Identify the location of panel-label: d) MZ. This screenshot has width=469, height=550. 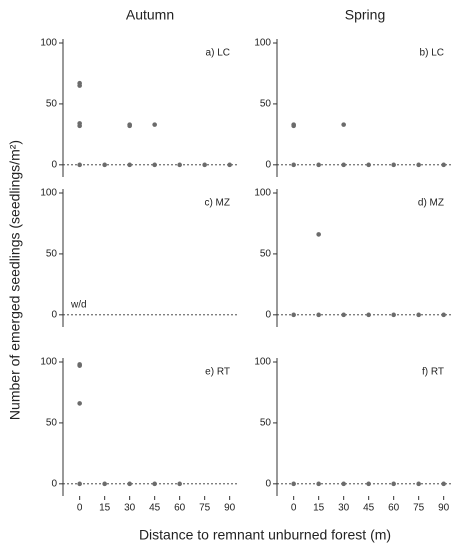
(431, 203).